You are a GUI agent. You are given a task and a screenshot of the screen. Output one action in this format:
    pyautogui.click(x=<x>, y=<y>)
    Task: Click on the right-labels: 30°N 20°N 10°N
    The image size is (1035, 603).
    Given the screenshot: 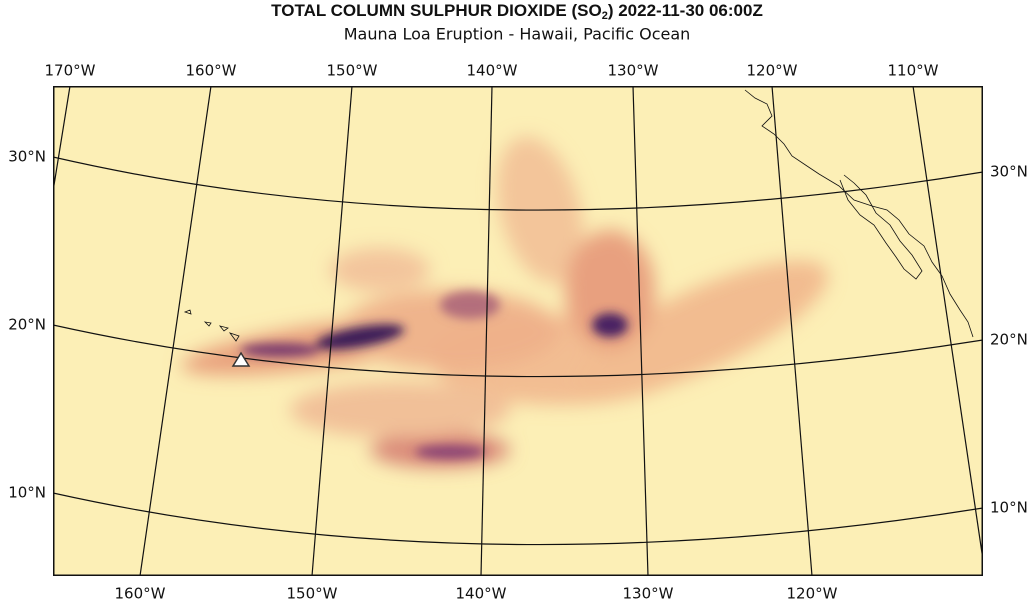 What is the action you would take?
    pyautogui.click(x=1009, y=340)
    